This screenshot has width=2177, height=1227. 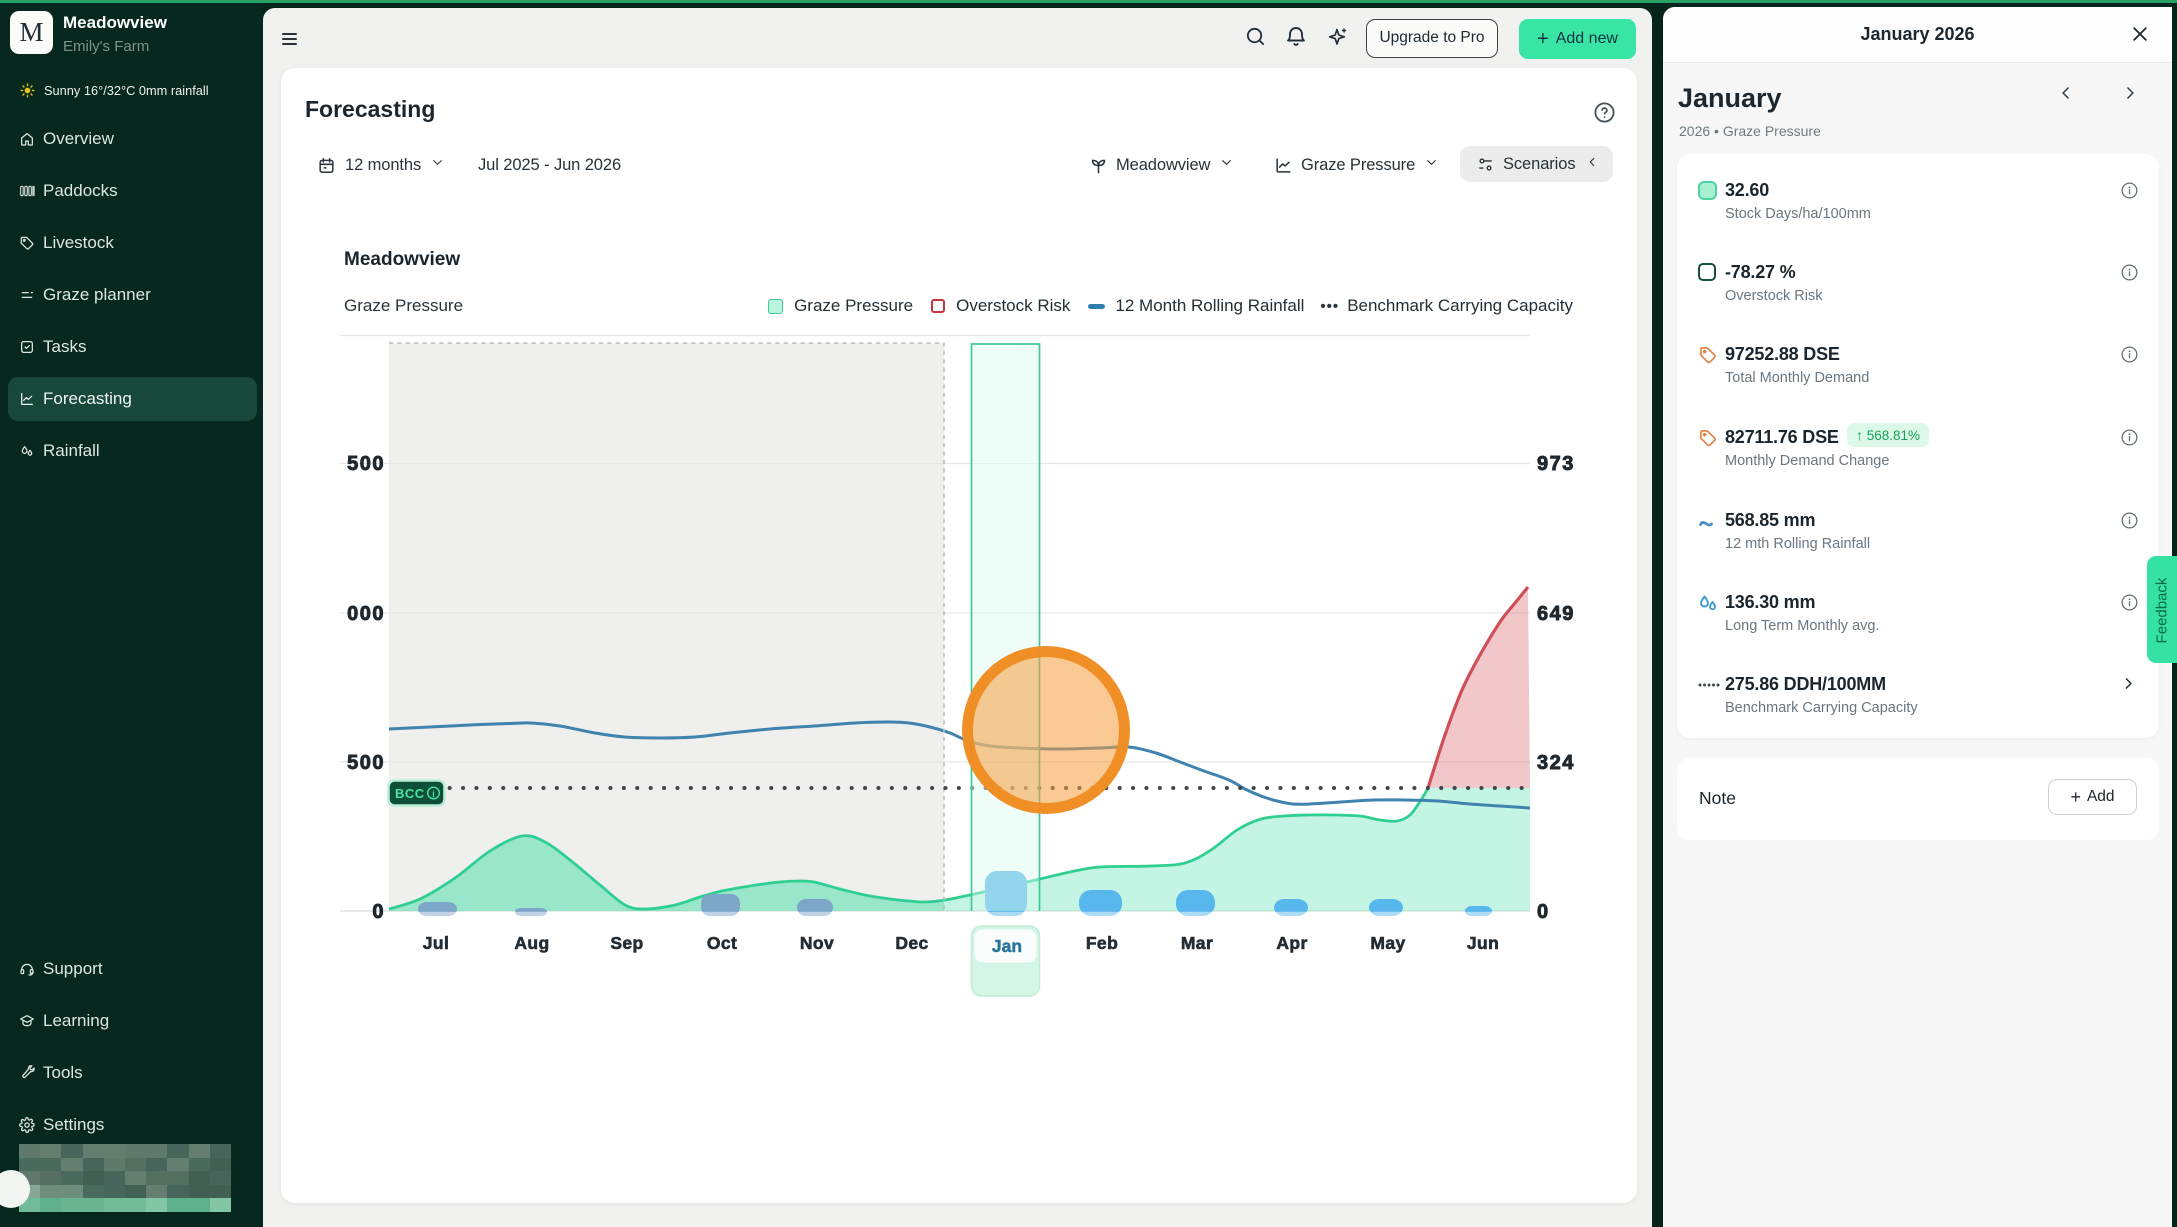 What do you see at coordinates (626, 943) in the screenshot?
I see `svg-text: Sep` at bounding box center [626, 943].